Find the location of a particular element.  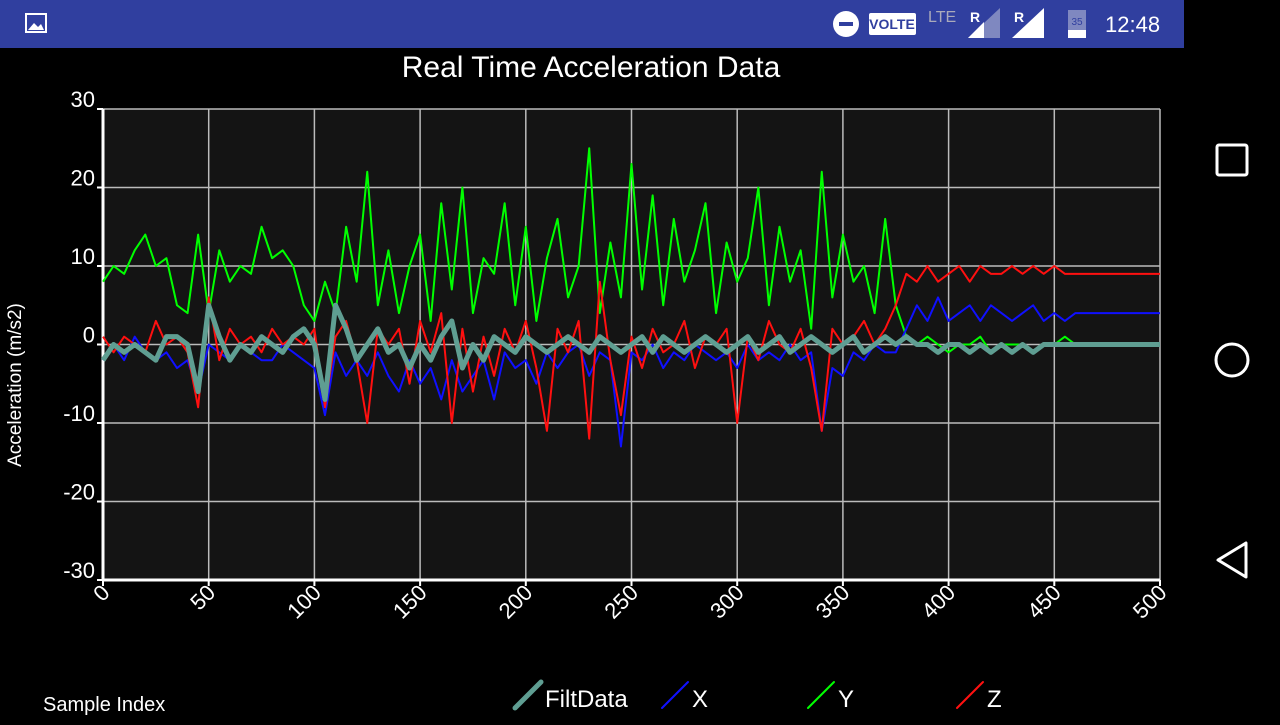

x-tick-label: 0 is located at coordinates (101, 593).